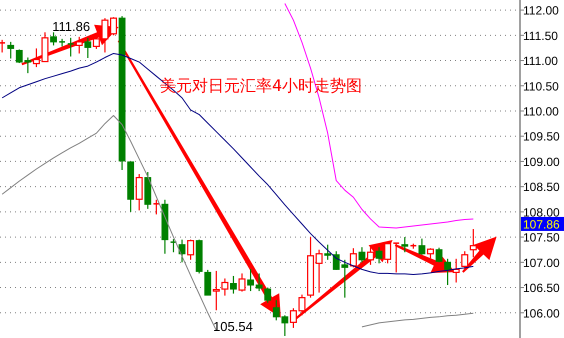  I want to click on y-tick-label: 106.50, so click(541, 288).